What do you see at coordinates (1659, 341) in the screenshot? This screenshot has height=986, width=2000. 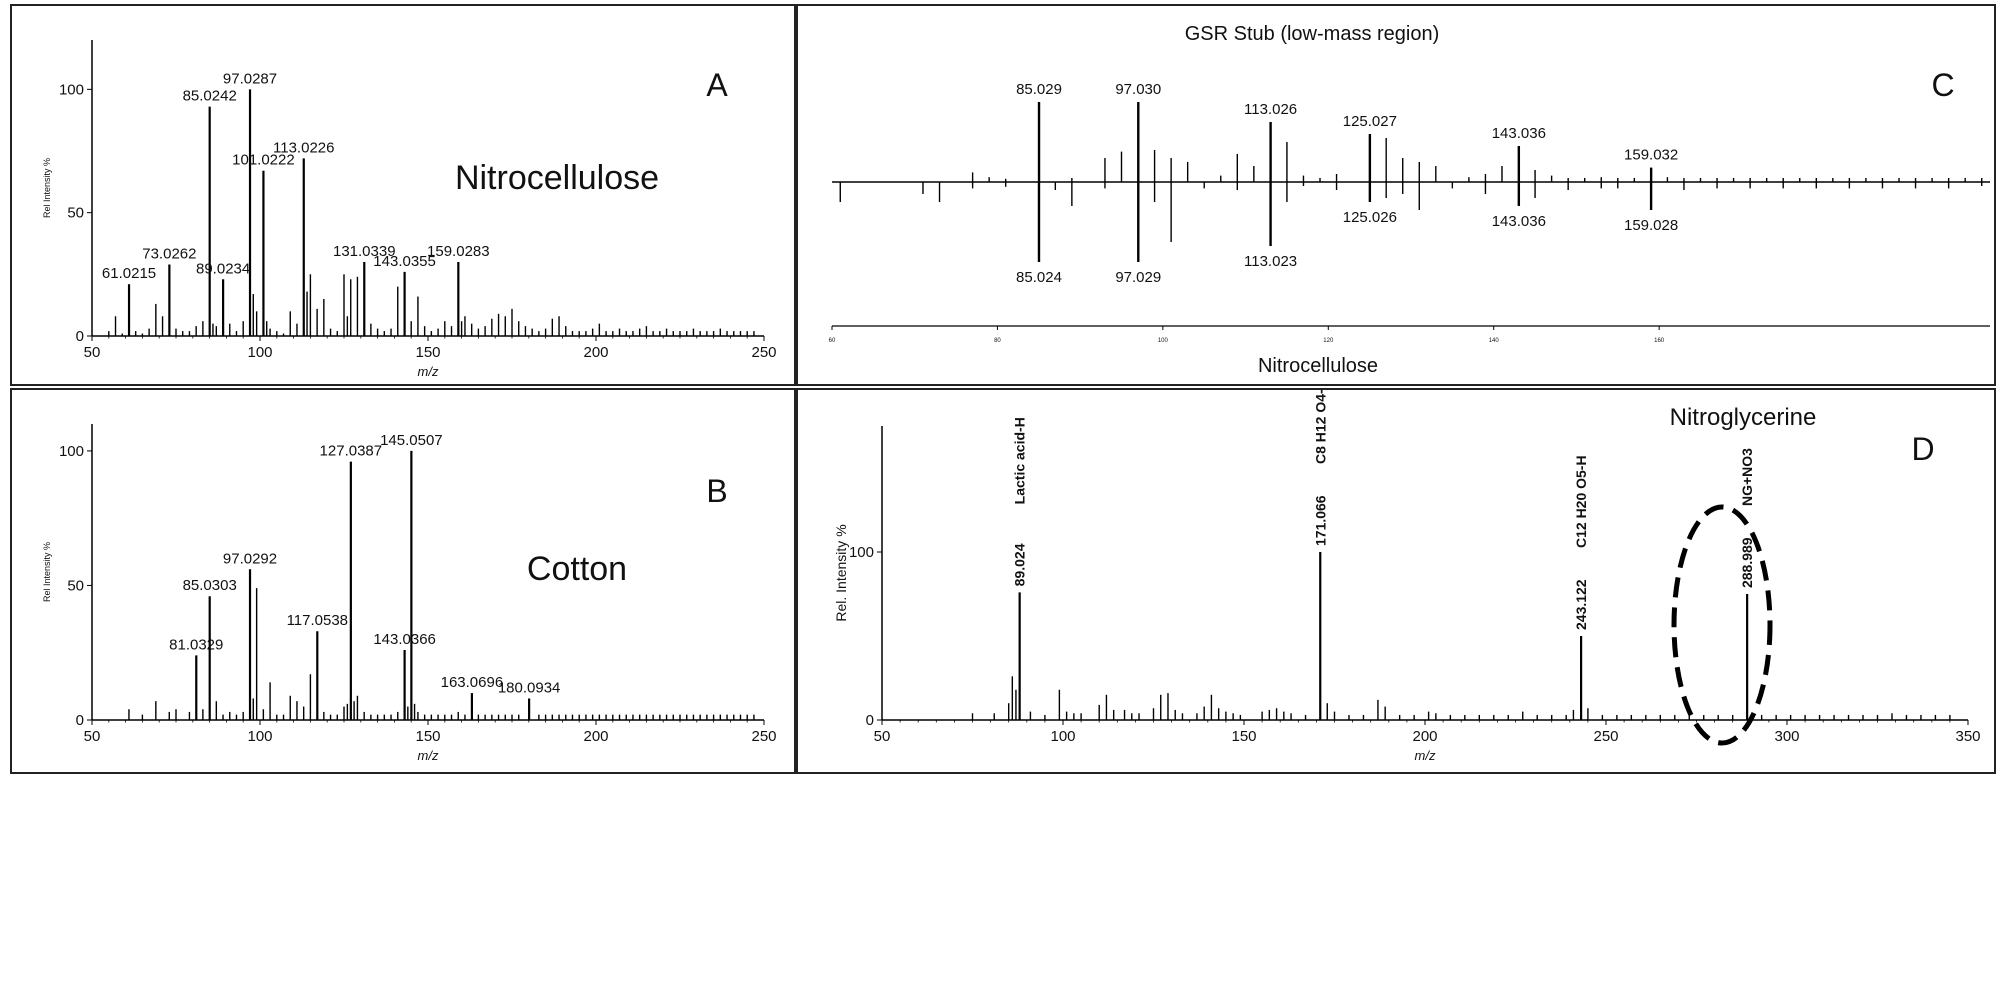 I see `x-tick-label: 160` at bounding box center [1659, 341].